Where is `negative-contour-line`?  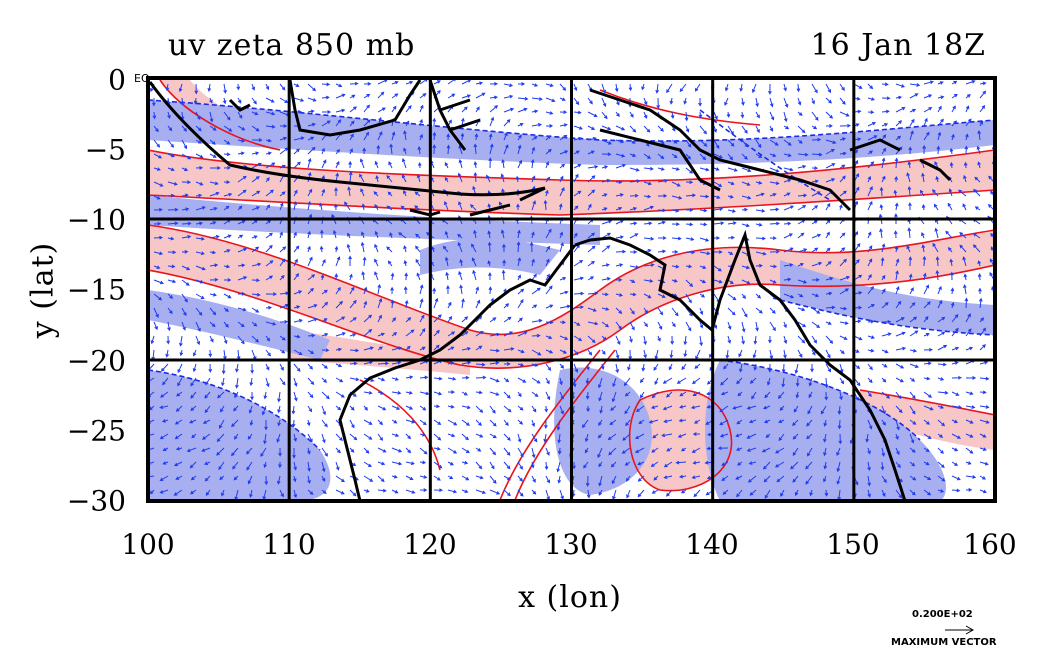 negative-contour-line is located at coordinates (887, 317).